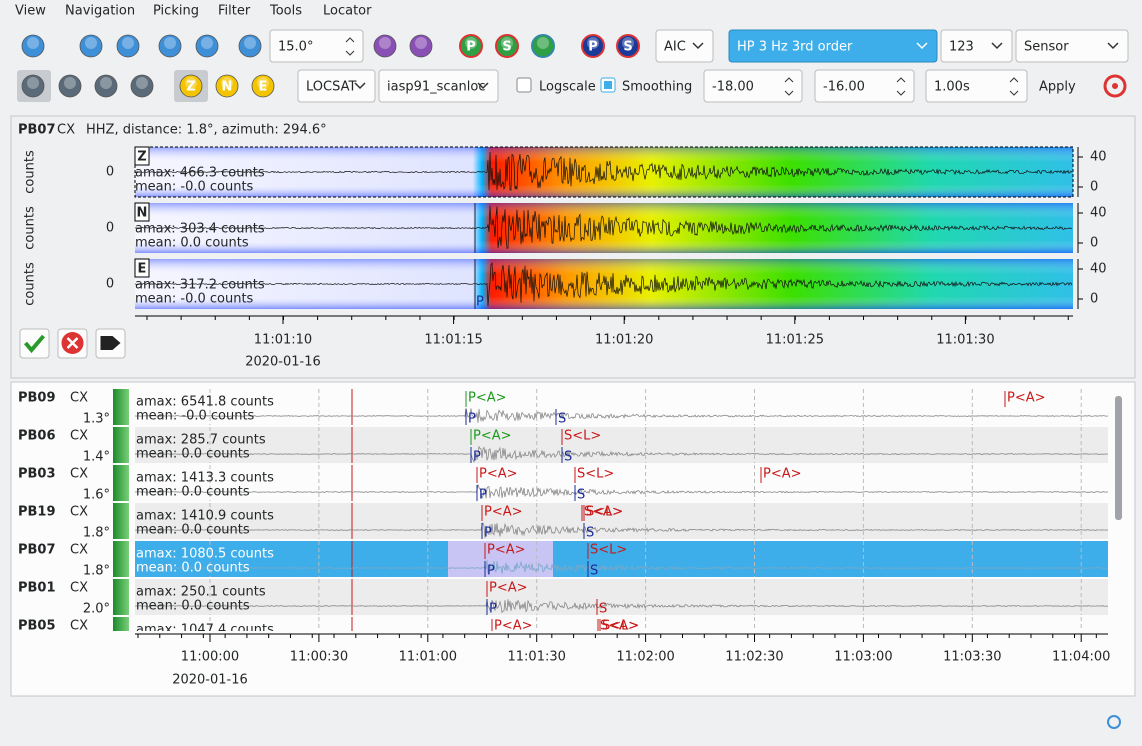  I want to click on chevron, so click(483, 86).